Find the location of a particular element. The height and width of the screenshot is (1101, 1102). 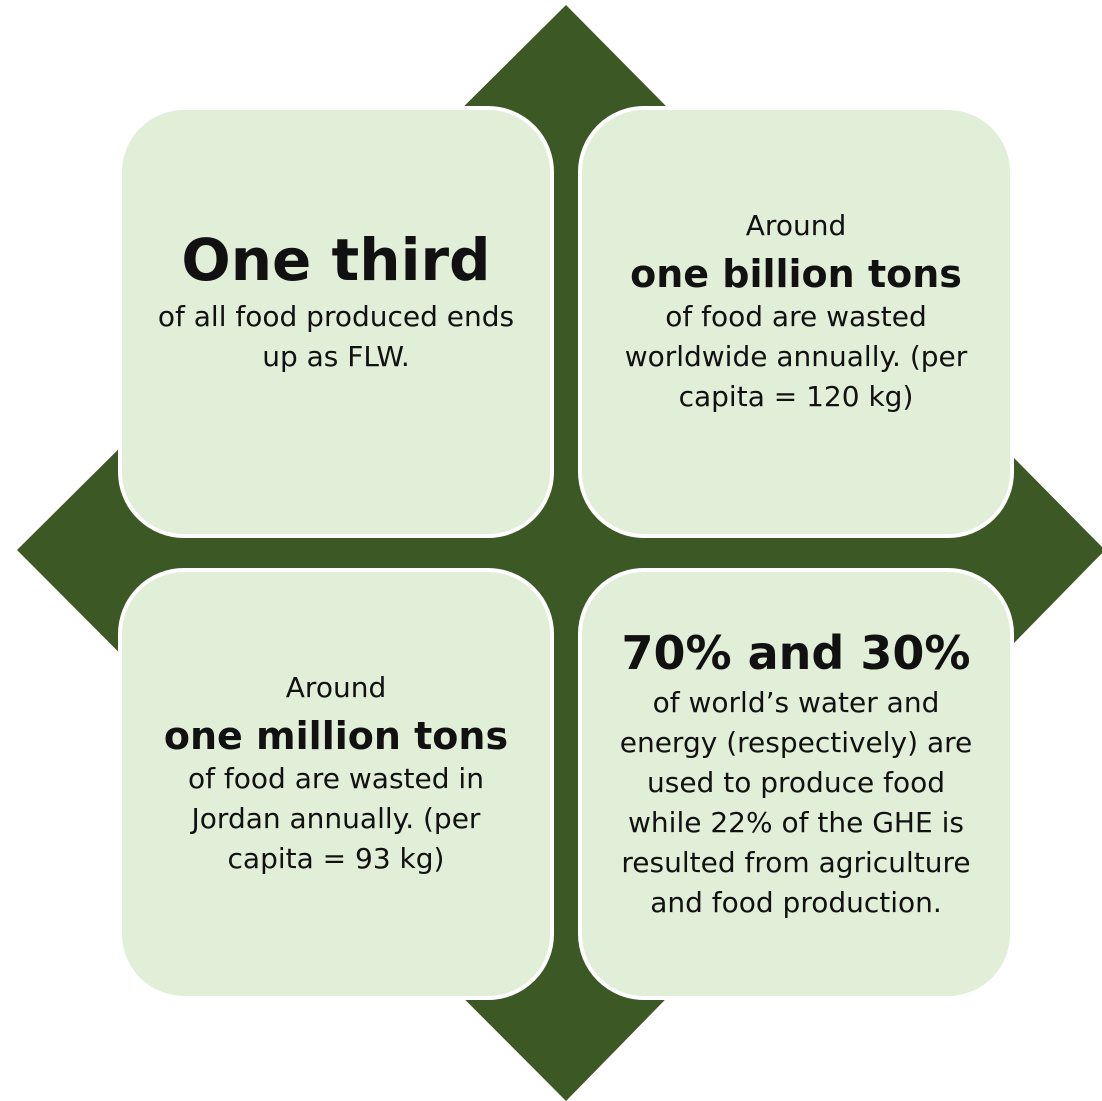

card-description: of all food produced ends up as FLW. is located at coordinates (336, 336).